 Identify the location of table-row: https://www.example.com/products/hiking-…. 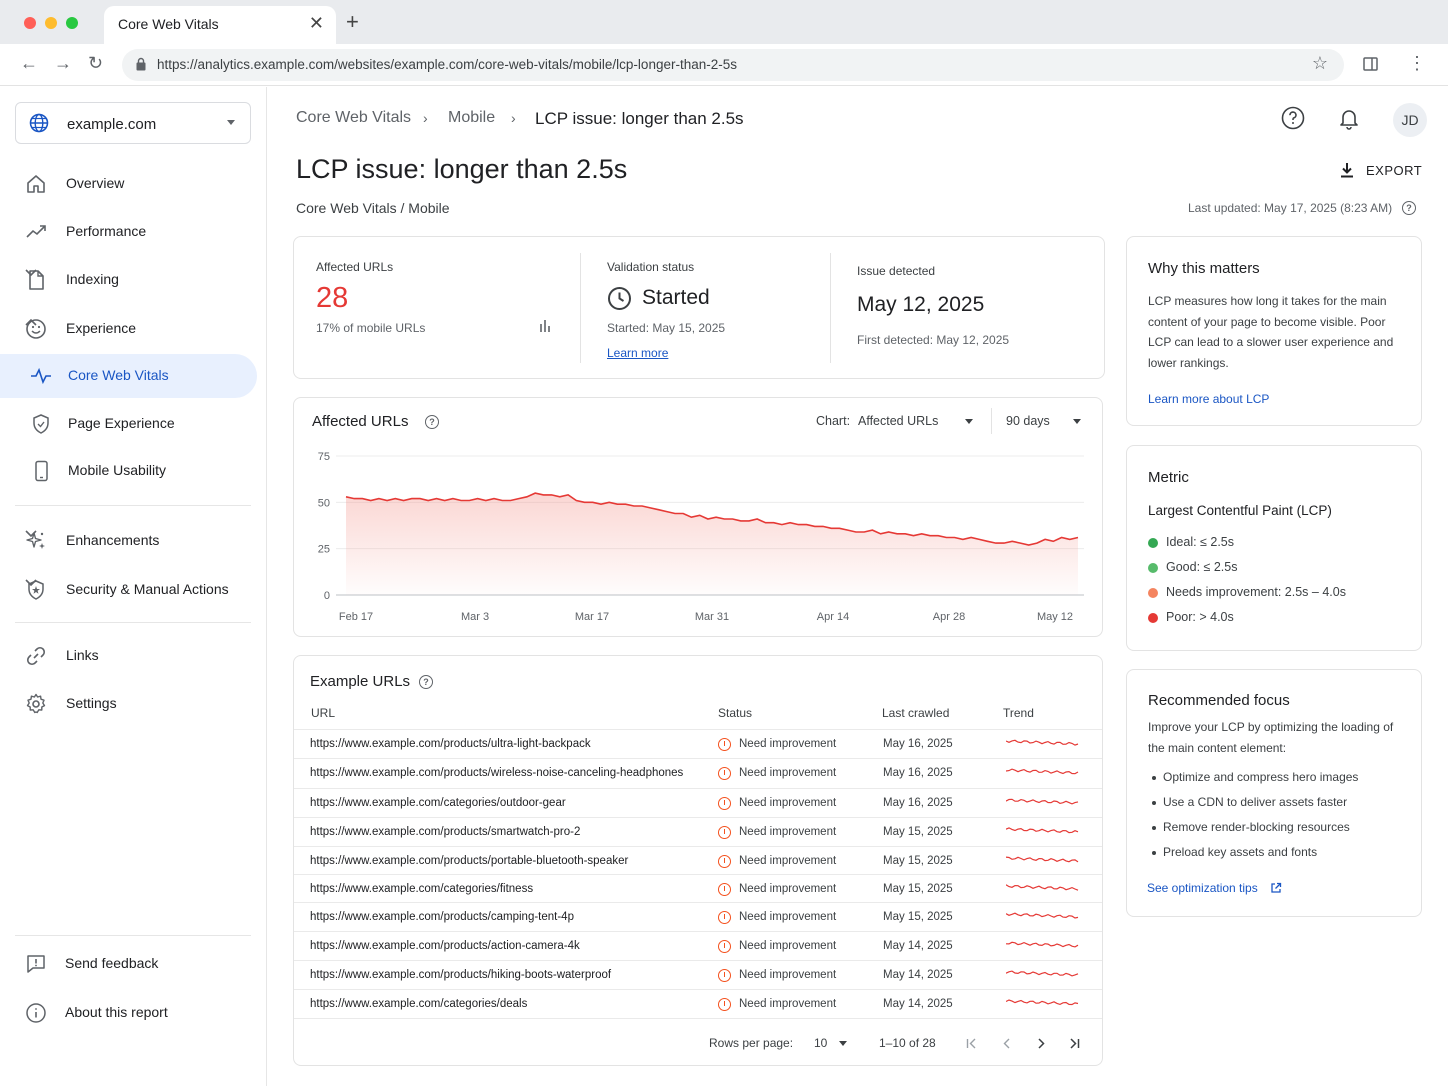
(698, 974).